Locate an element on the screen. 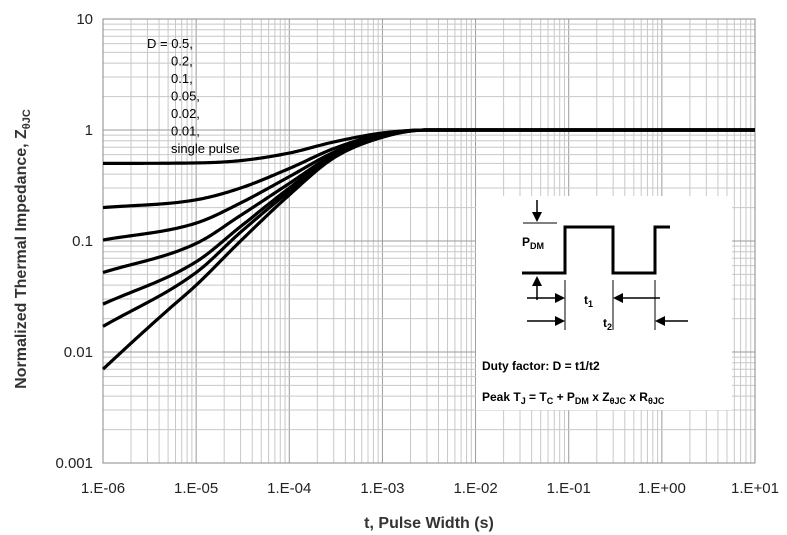 The image size is (787, 535). peak-formula: Peak TJ = TC + PDM x ZθJC x RθJC is located at coordinates (573, 398).